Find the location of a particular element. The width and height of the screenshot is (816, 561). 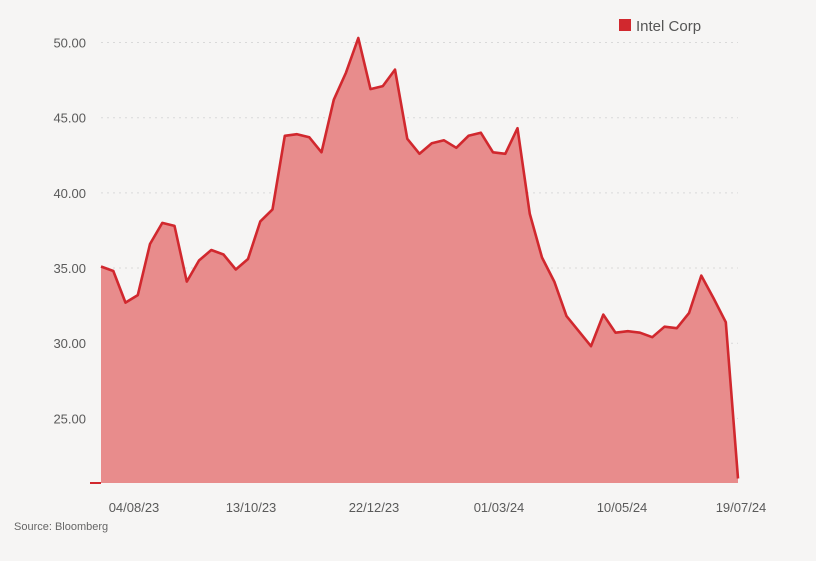

y-tick-label: 40.00 is located at coordinates (69, 193).